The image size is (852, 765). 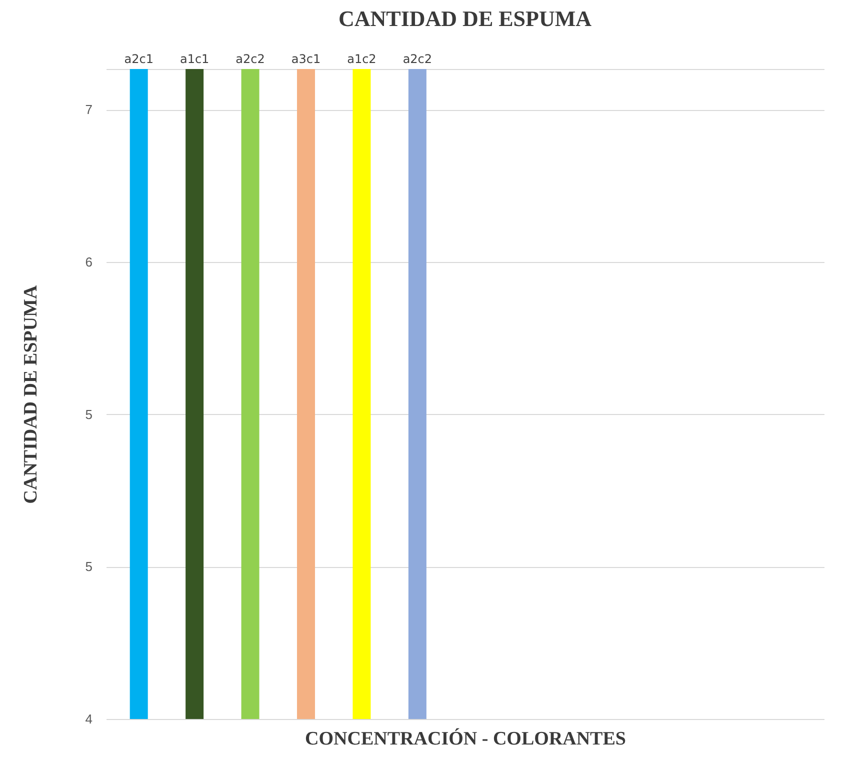 I want to click on x-tick-label: a3c1, so click(x=306, y=59).